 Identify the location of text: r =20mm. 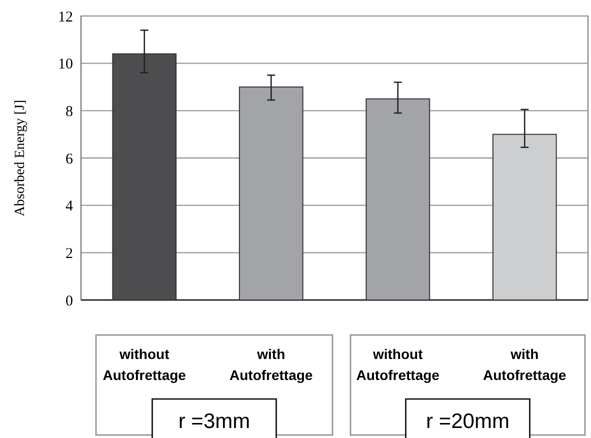
(468, 421).